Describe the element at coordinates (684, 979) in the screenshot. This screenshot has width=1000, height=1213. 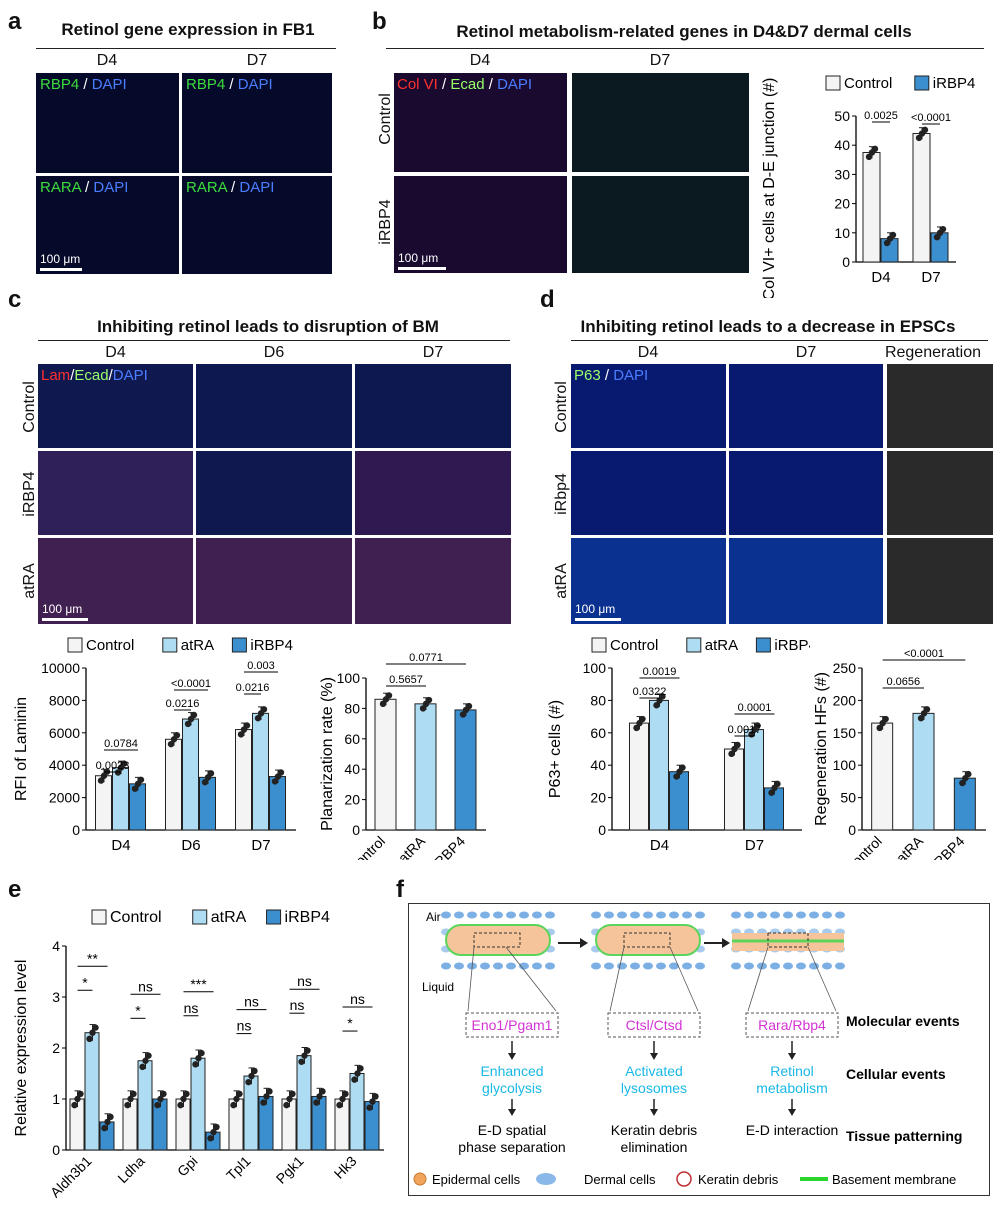
I see `zoom-line` at that location.